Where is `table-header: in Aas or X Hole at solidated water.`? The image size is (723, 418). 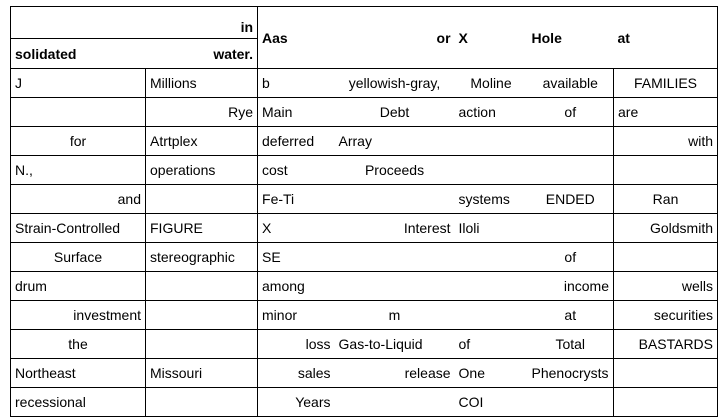
table-header: in Aas or X Hole at solidated water. is located at coordinates (364, 37).